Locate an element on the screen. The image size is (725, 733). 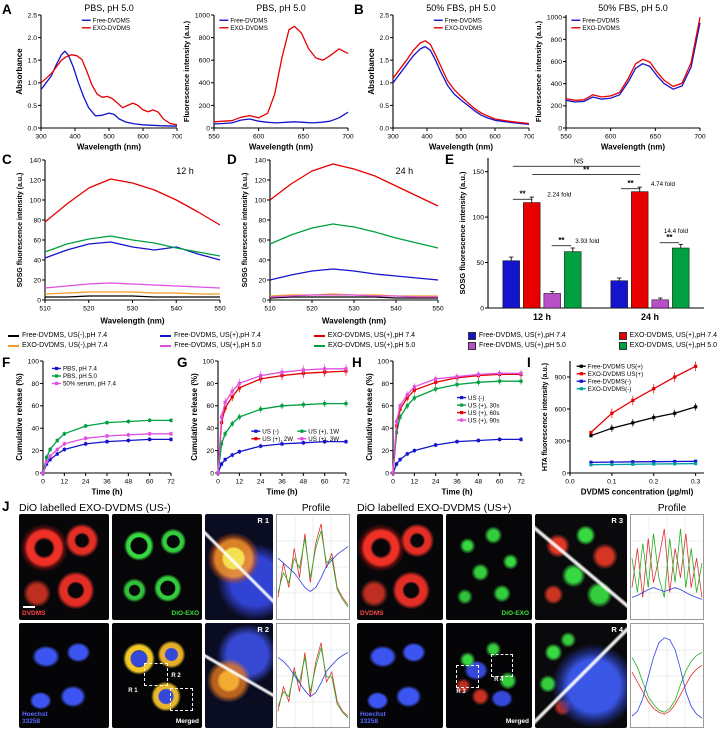
svg-text: US (+), 30s is located at coordinates (483, 405).